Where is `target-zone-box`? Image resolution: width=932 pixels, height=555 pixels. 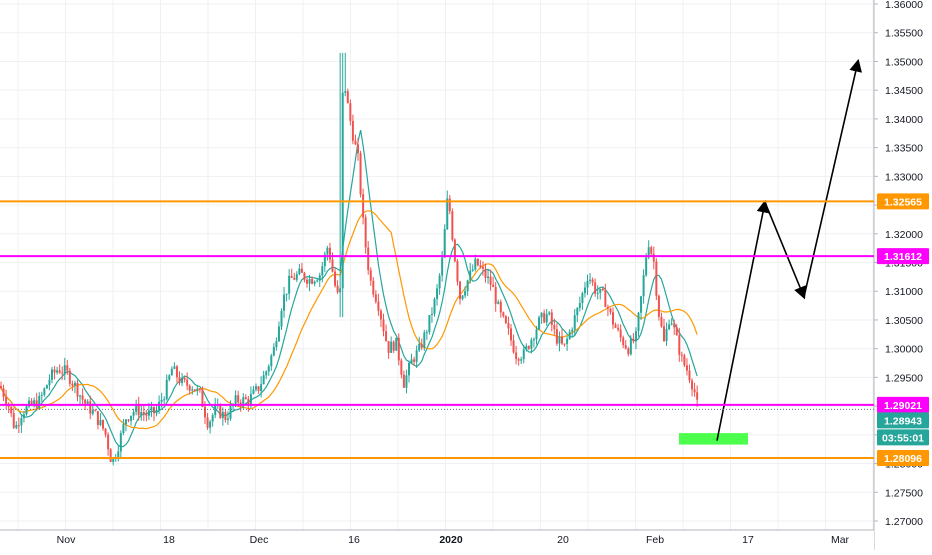
target-zone-box is located at coordinates (713, 439).